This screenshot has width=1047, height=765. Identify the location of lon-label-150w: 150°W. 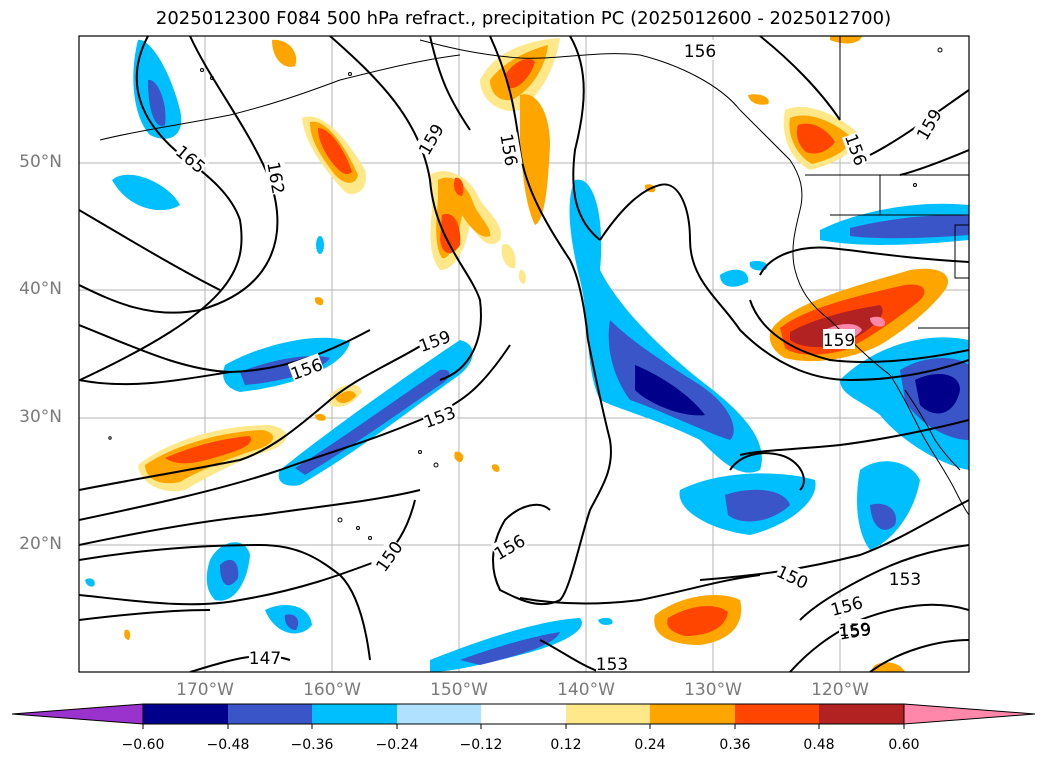
(459, 690).